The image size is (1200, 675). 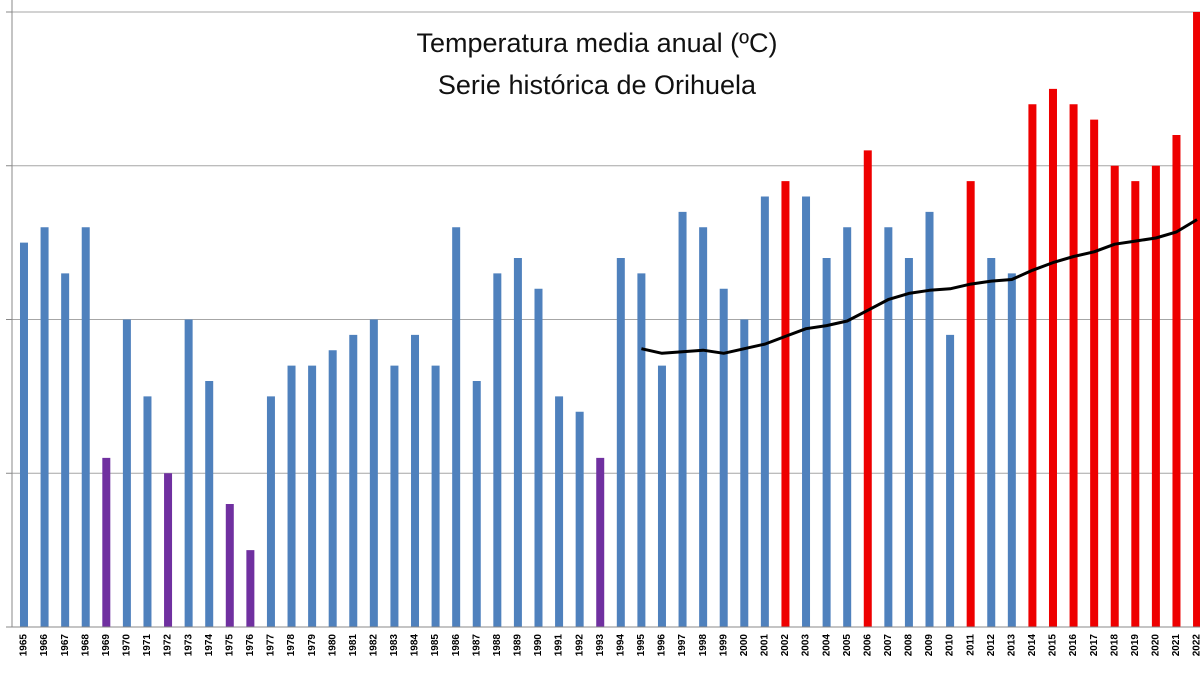 What do you see at coordinates (785, 645) in the screenshot?
I see `x-tick-label: 2002` at bounding box center [785, 645].